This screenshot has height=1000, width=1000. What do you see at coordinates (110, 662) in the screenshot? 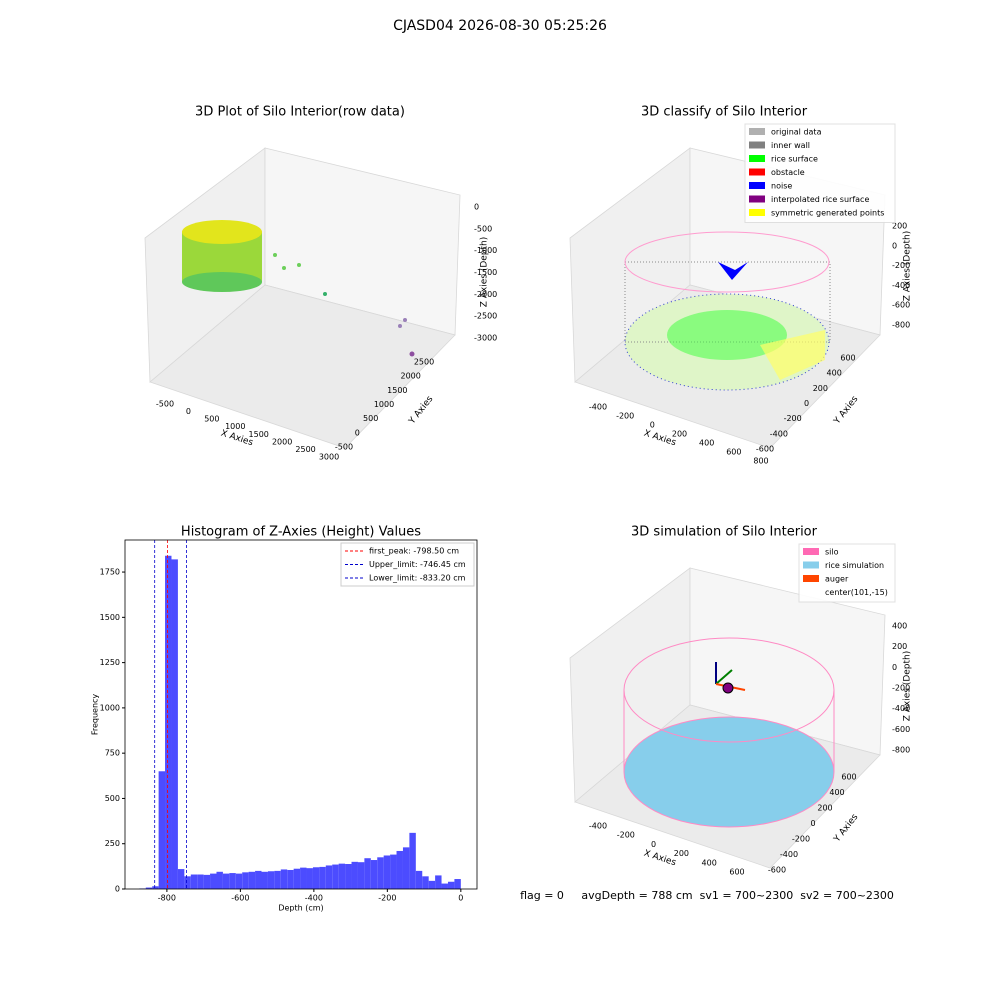
I see `y-tick-label: 1250` at bounding box center [110, 662].